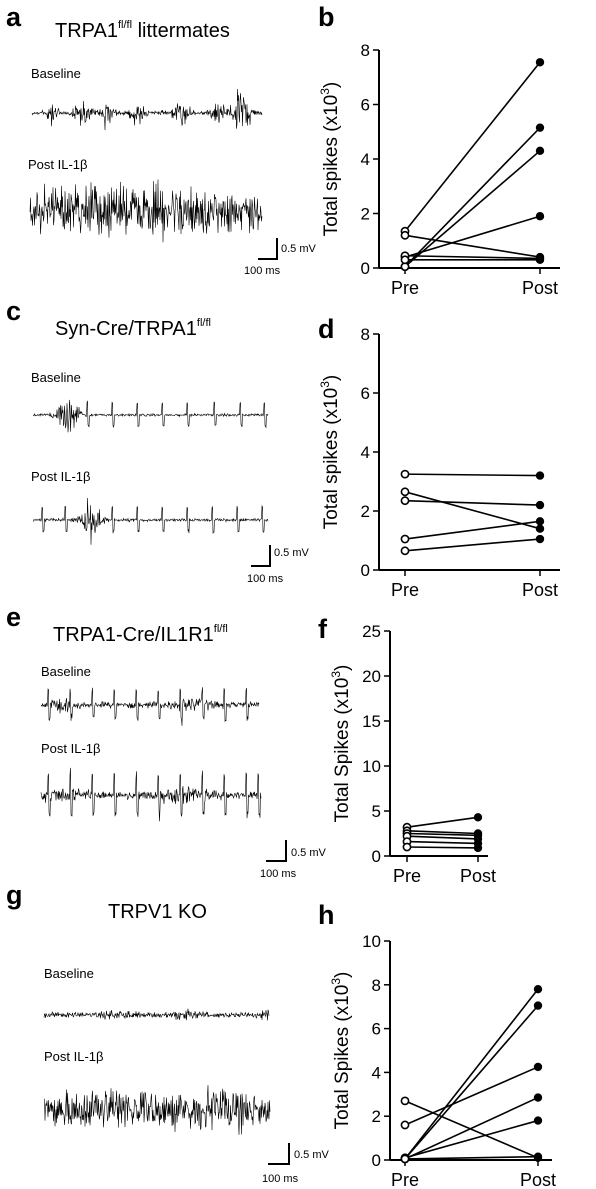 The width and height of the screenshot is (596, 1189). I want to click on panel-letter-g: g, so click(14, 895).